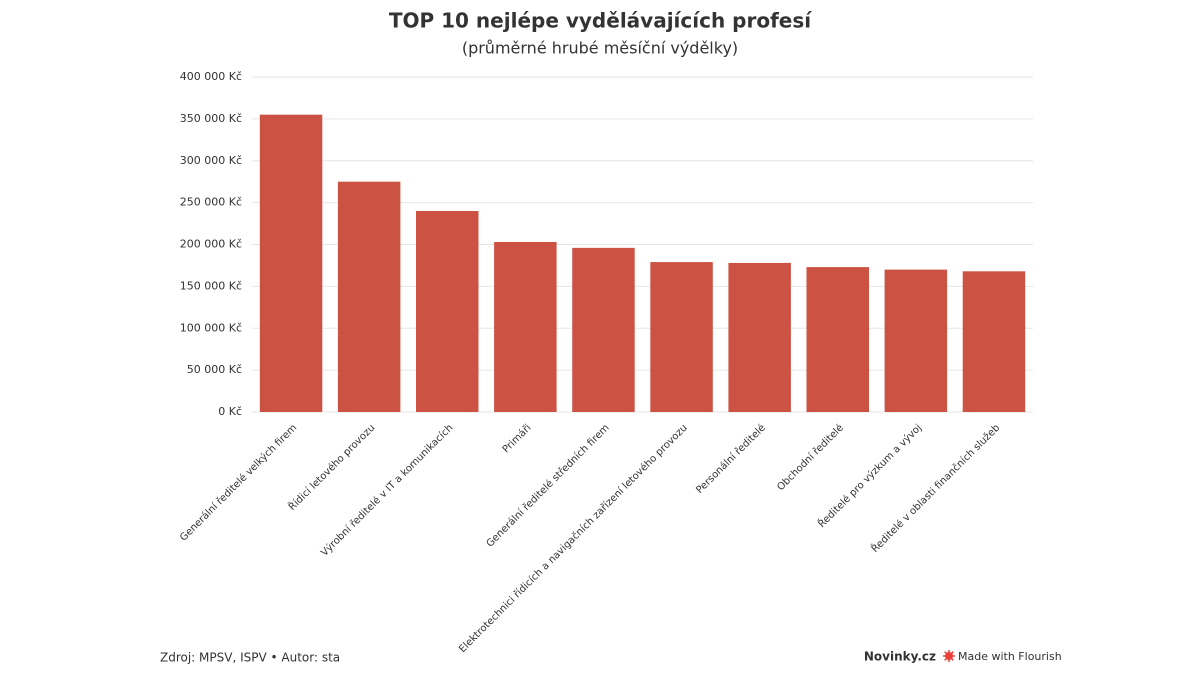  I want to click on y-tick-label: 150 000 Kč, so click(211, 285).